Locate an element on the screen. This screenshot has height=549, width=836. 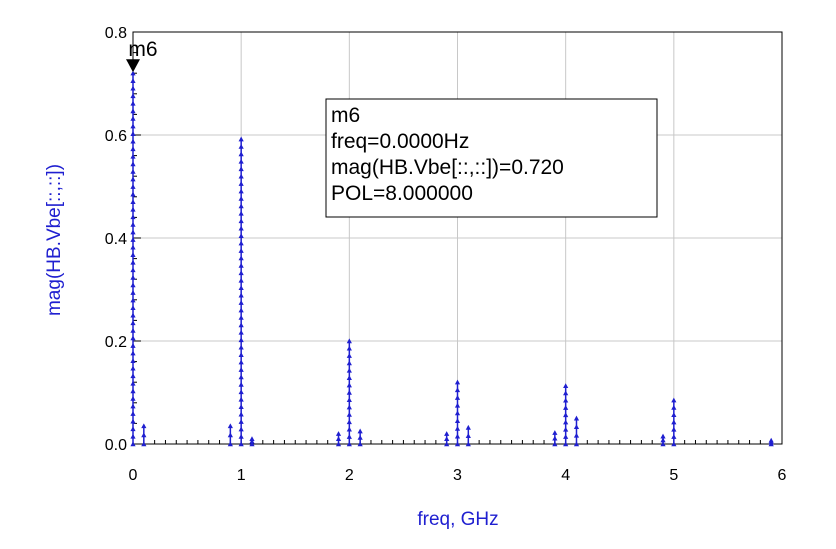
x-tick-label: 6 is located at coordinates (782, 475).